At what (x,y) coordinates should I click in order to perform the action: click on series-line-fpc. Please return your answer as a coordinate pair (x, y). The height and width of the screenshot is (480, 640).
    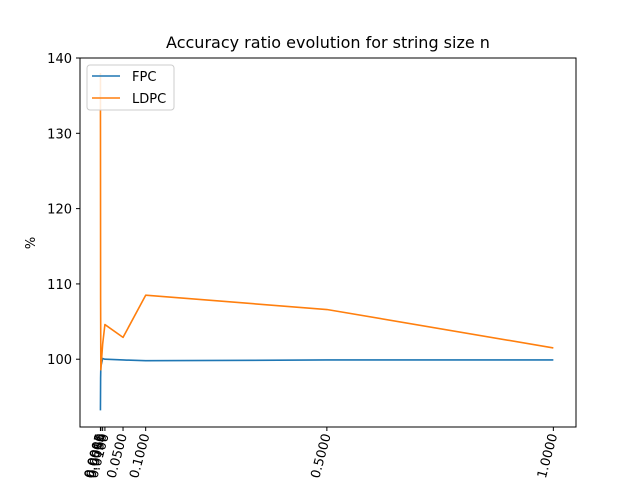
    Looking at the image, I should click on (326, 384).